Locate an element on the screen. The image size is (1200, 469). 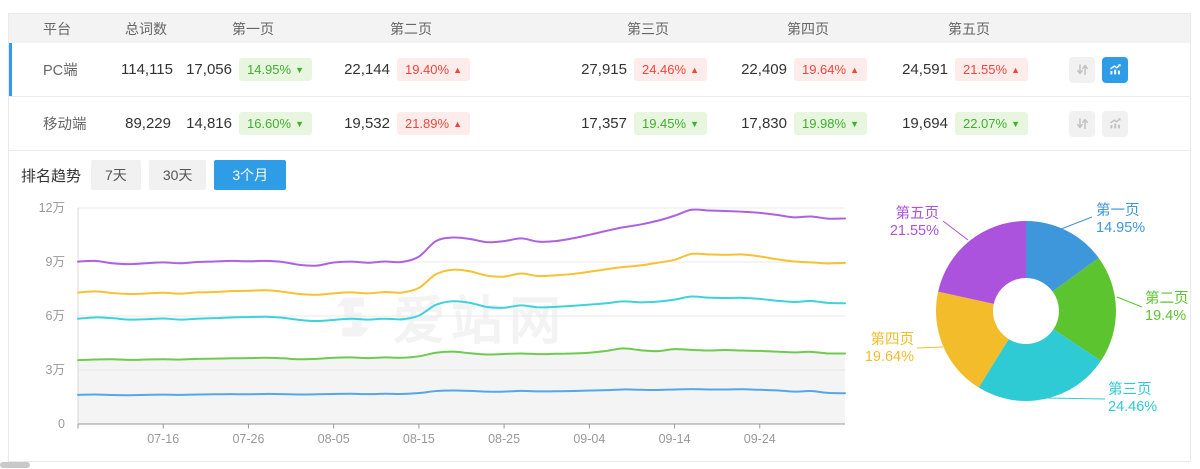
y-axis-label: 0 is located at coordinates (61, 424).